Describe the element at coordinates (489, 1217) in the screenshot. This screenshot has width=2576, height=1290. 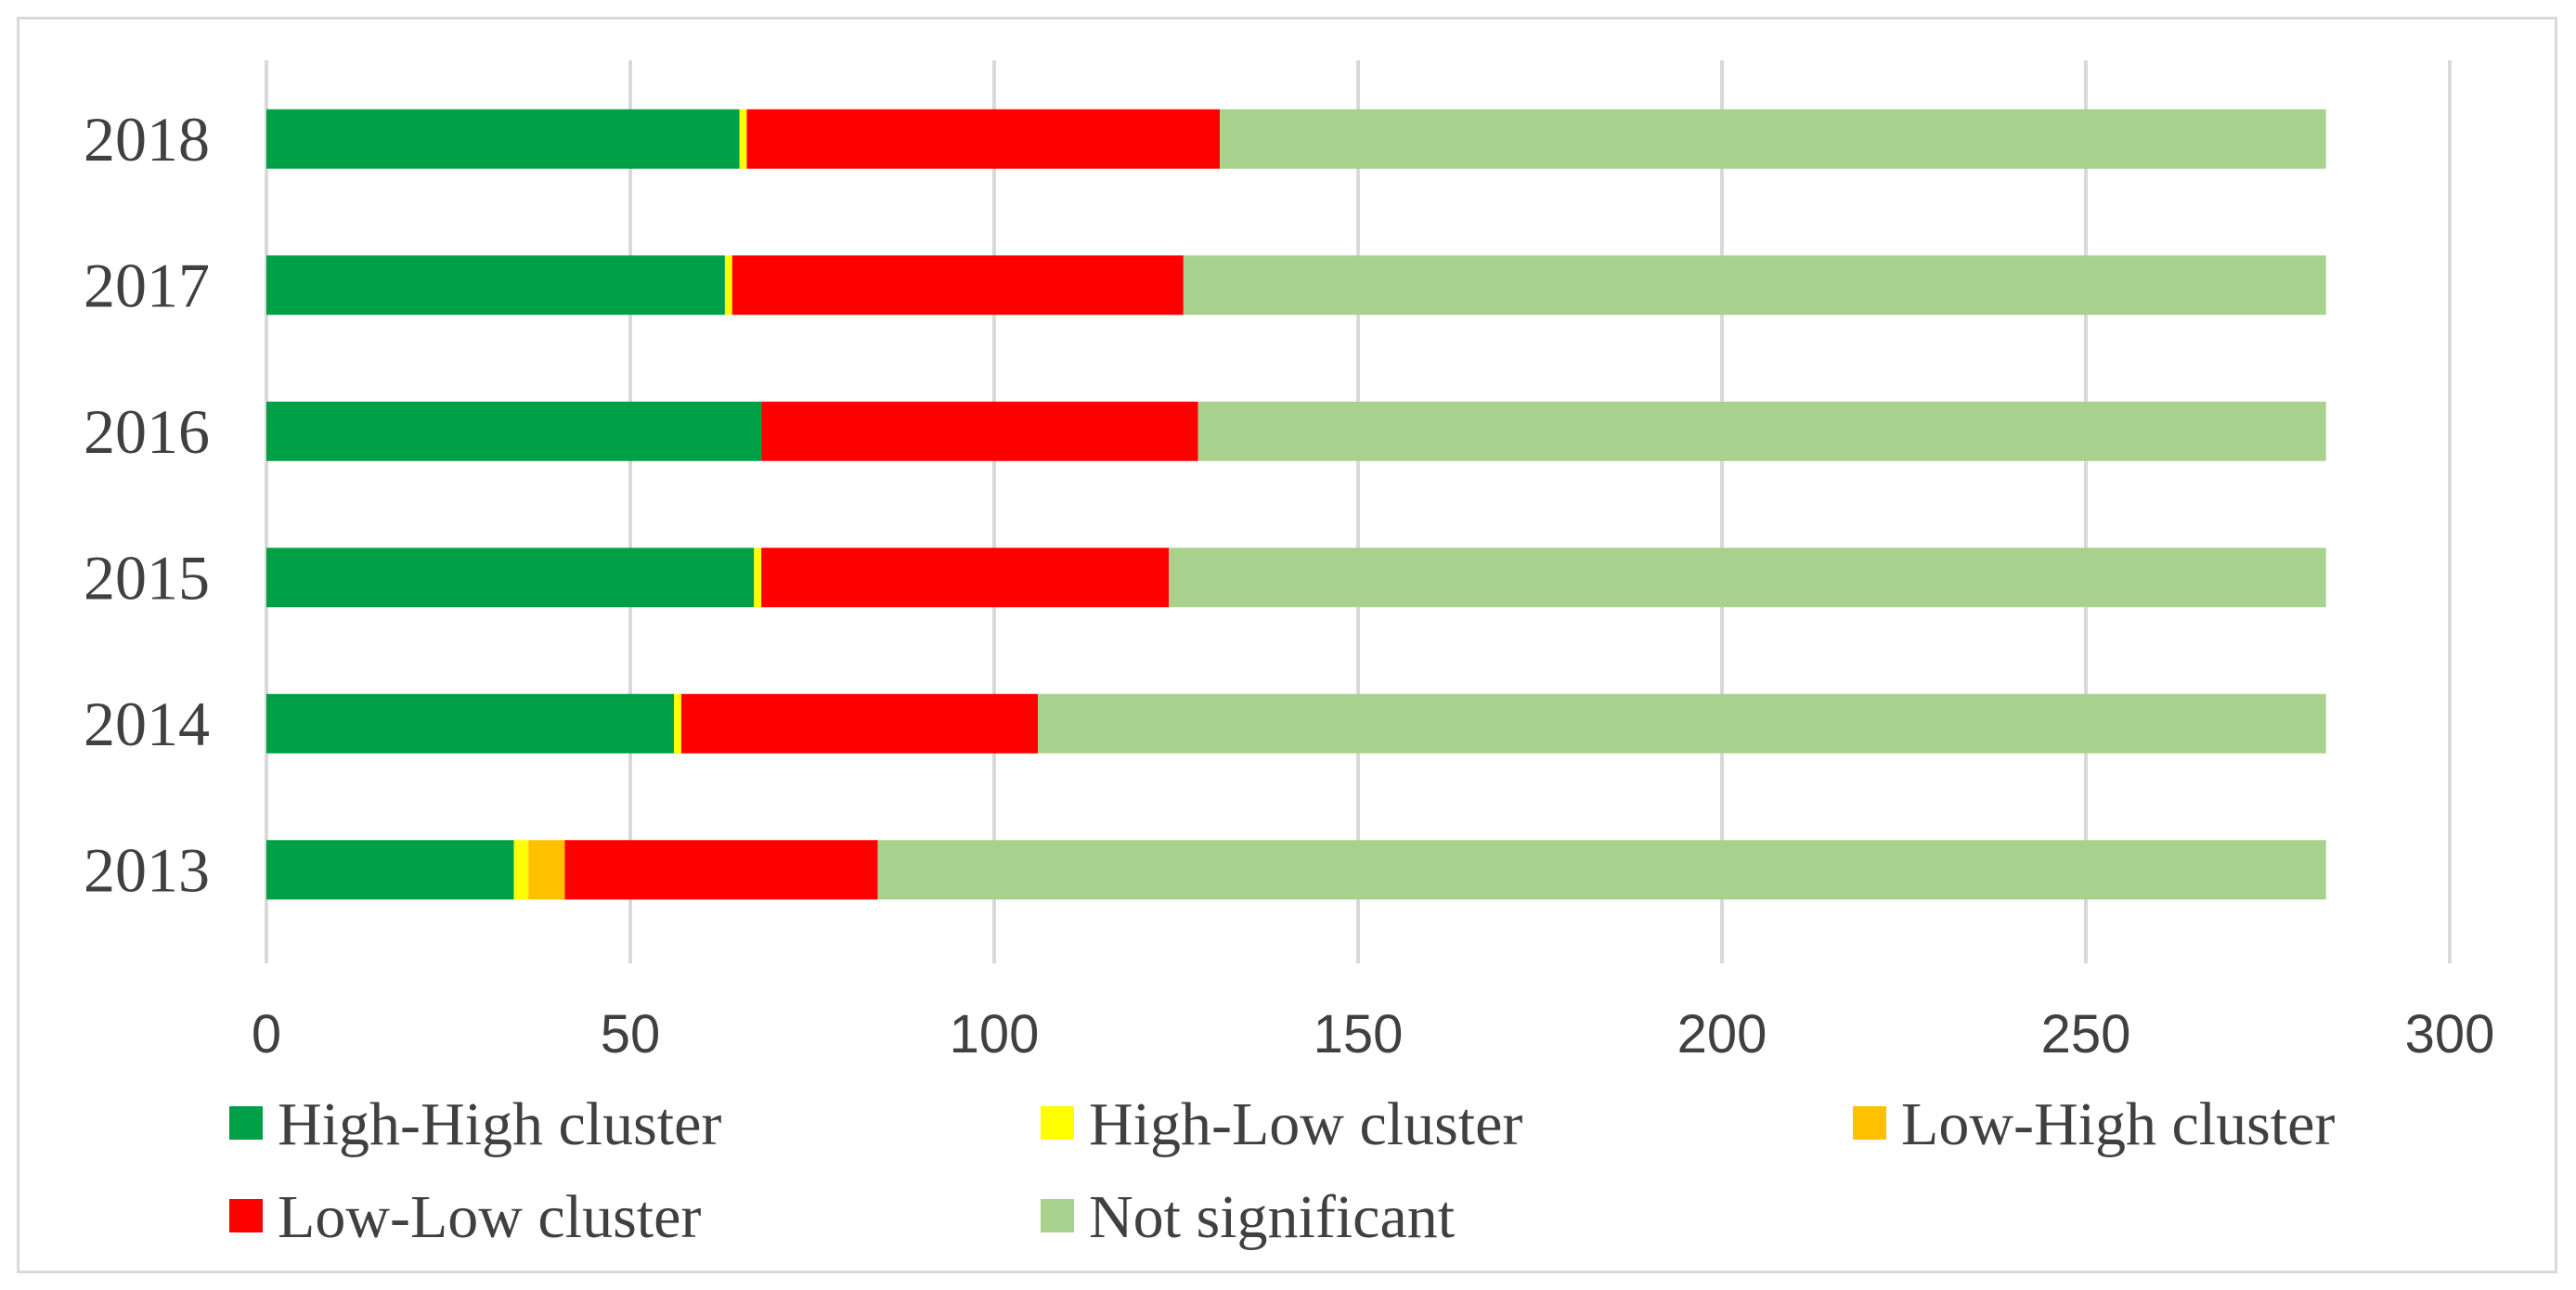
I see `legend-label: Low-Low cluster` at that location.